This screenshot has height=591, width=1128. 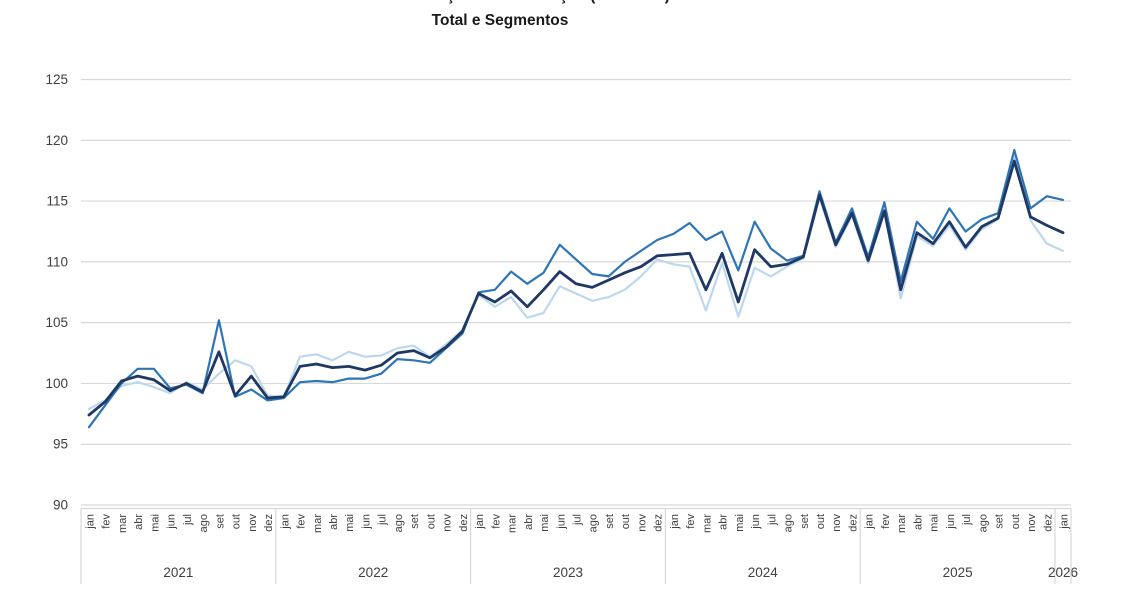 What do you see at coordinates (56, 322) in the screenshot?
I see `y-tick-label: 105` at bounding box center [56, 322].